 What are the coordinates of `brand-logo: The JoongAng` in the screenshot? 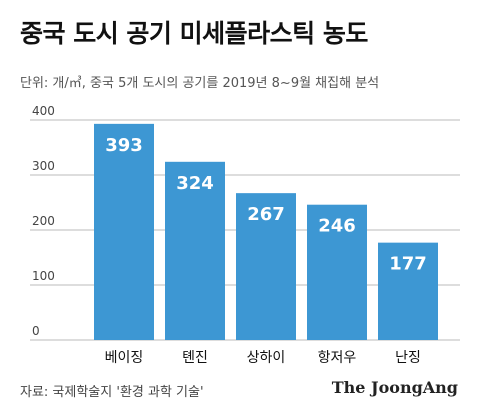 It's located at (394, 387).